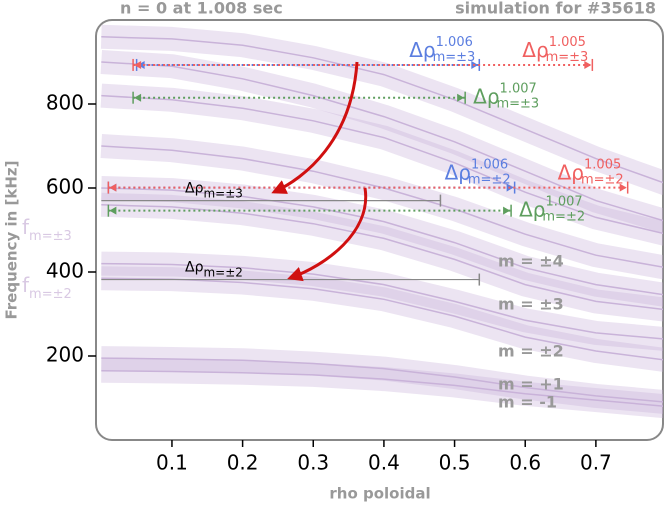  I want to click on f-label: fm=±2, so click(47, 287).